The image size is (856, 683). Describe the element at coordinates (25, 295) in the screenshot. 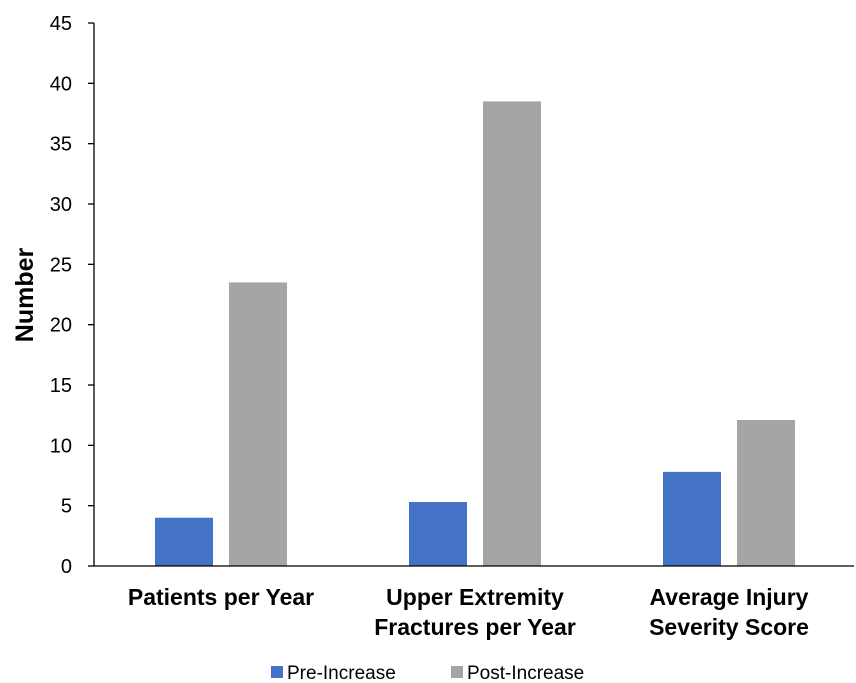

I see `y-axis-title: Number` at that location.